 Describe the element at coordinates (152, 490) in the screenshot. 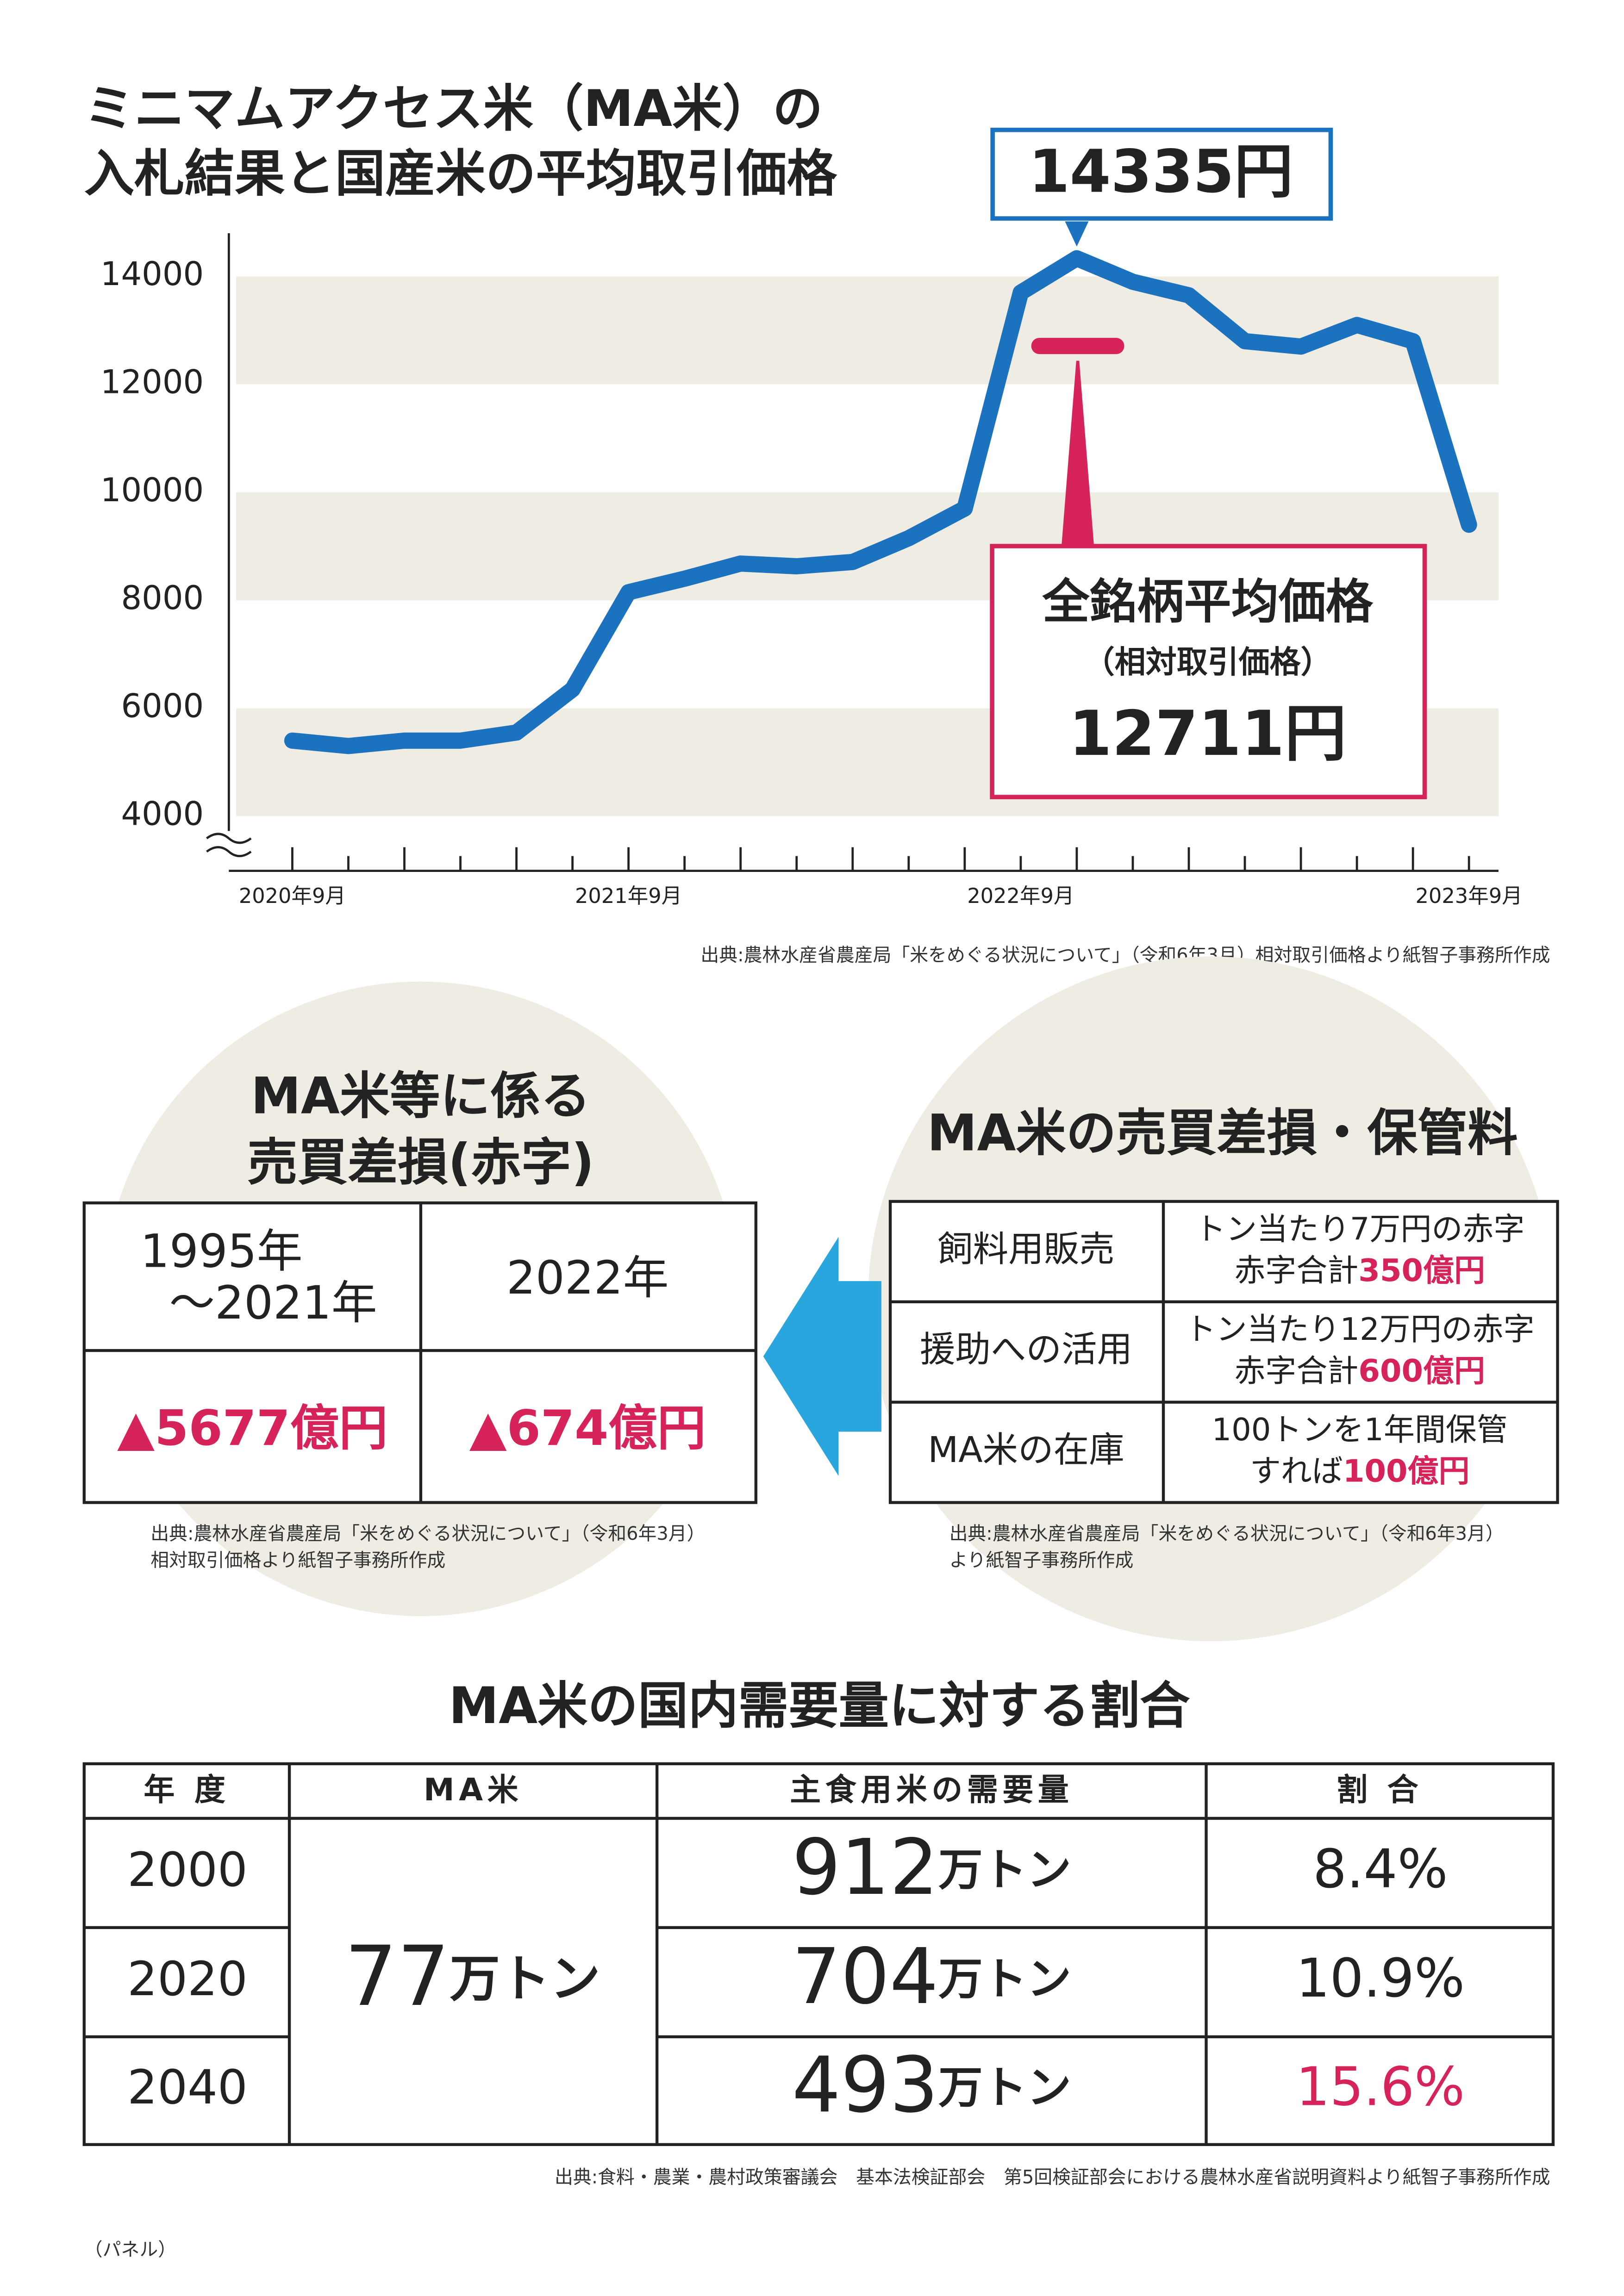

I see `y-tick-label: 10000` at that location.